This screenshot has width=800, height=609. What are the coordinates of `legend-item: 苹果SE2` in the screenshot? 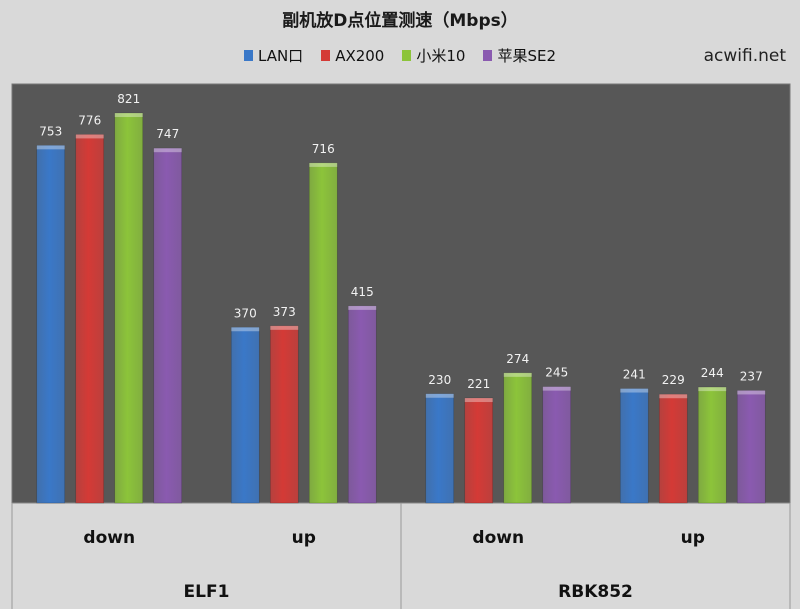 It's located at (519, 55).